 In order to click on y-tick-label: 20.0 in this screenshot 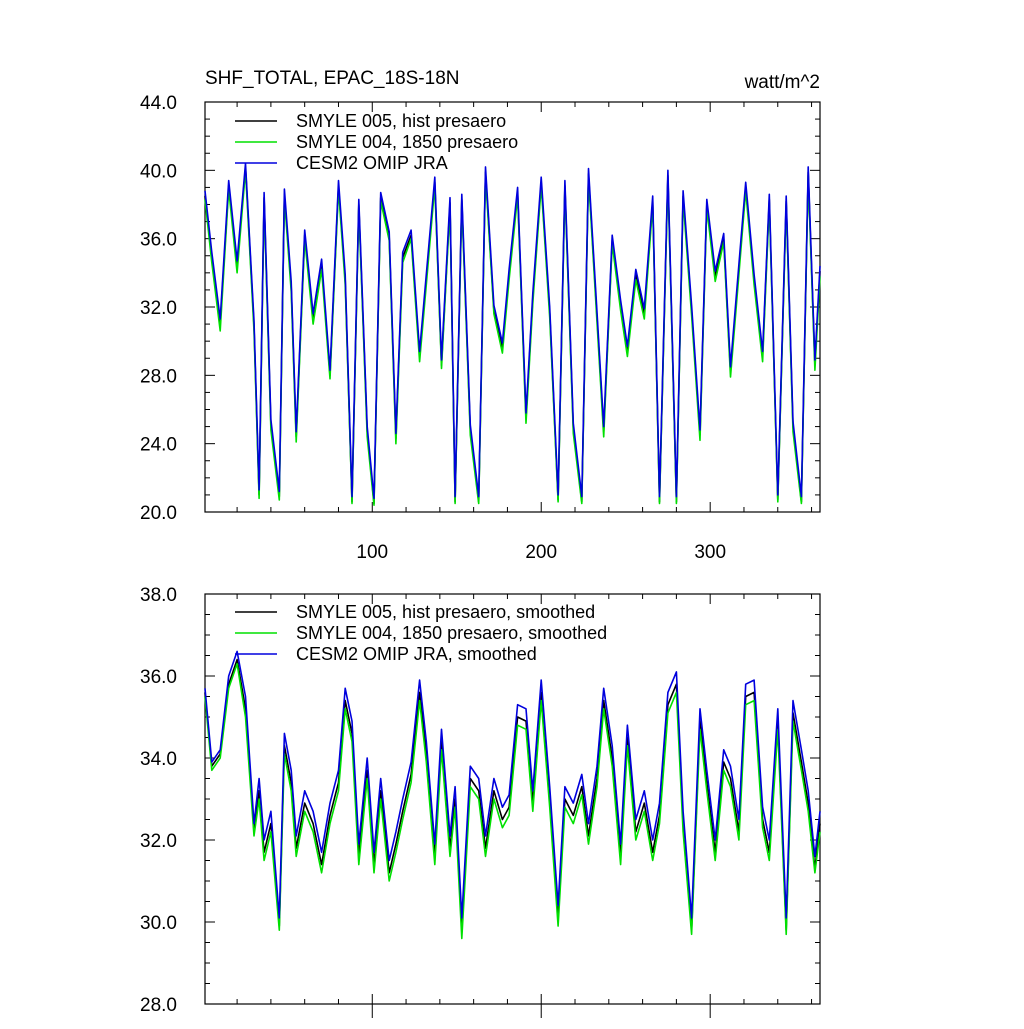, I will do `click(158, 513)`.